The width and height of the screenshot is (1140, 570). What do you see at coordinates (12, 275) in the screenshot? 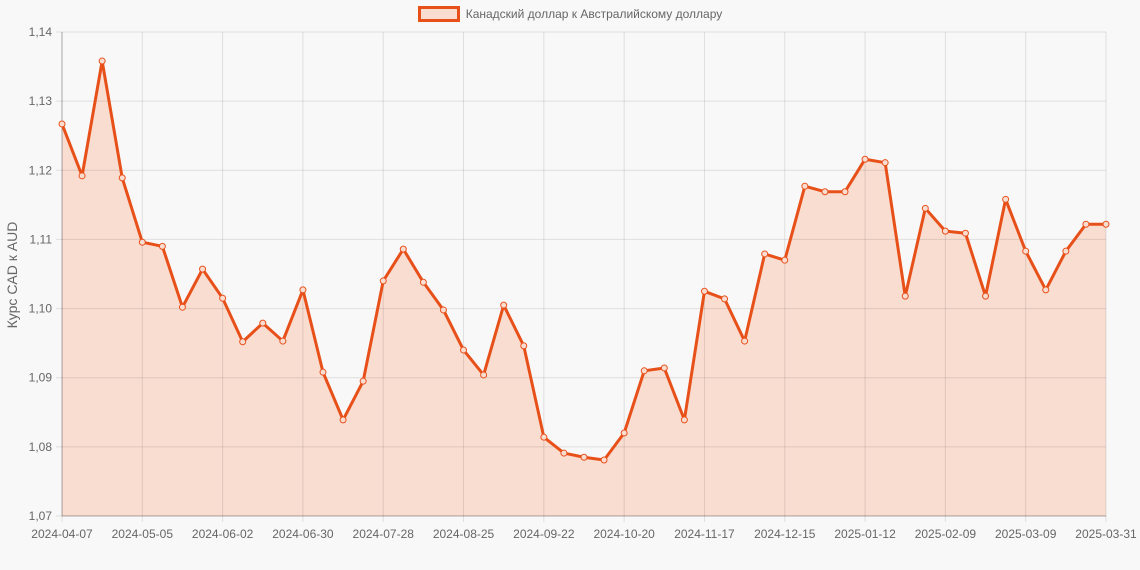
I see `y-axis-title: Курс CAD к AUD` at bounding box center [12, 275].